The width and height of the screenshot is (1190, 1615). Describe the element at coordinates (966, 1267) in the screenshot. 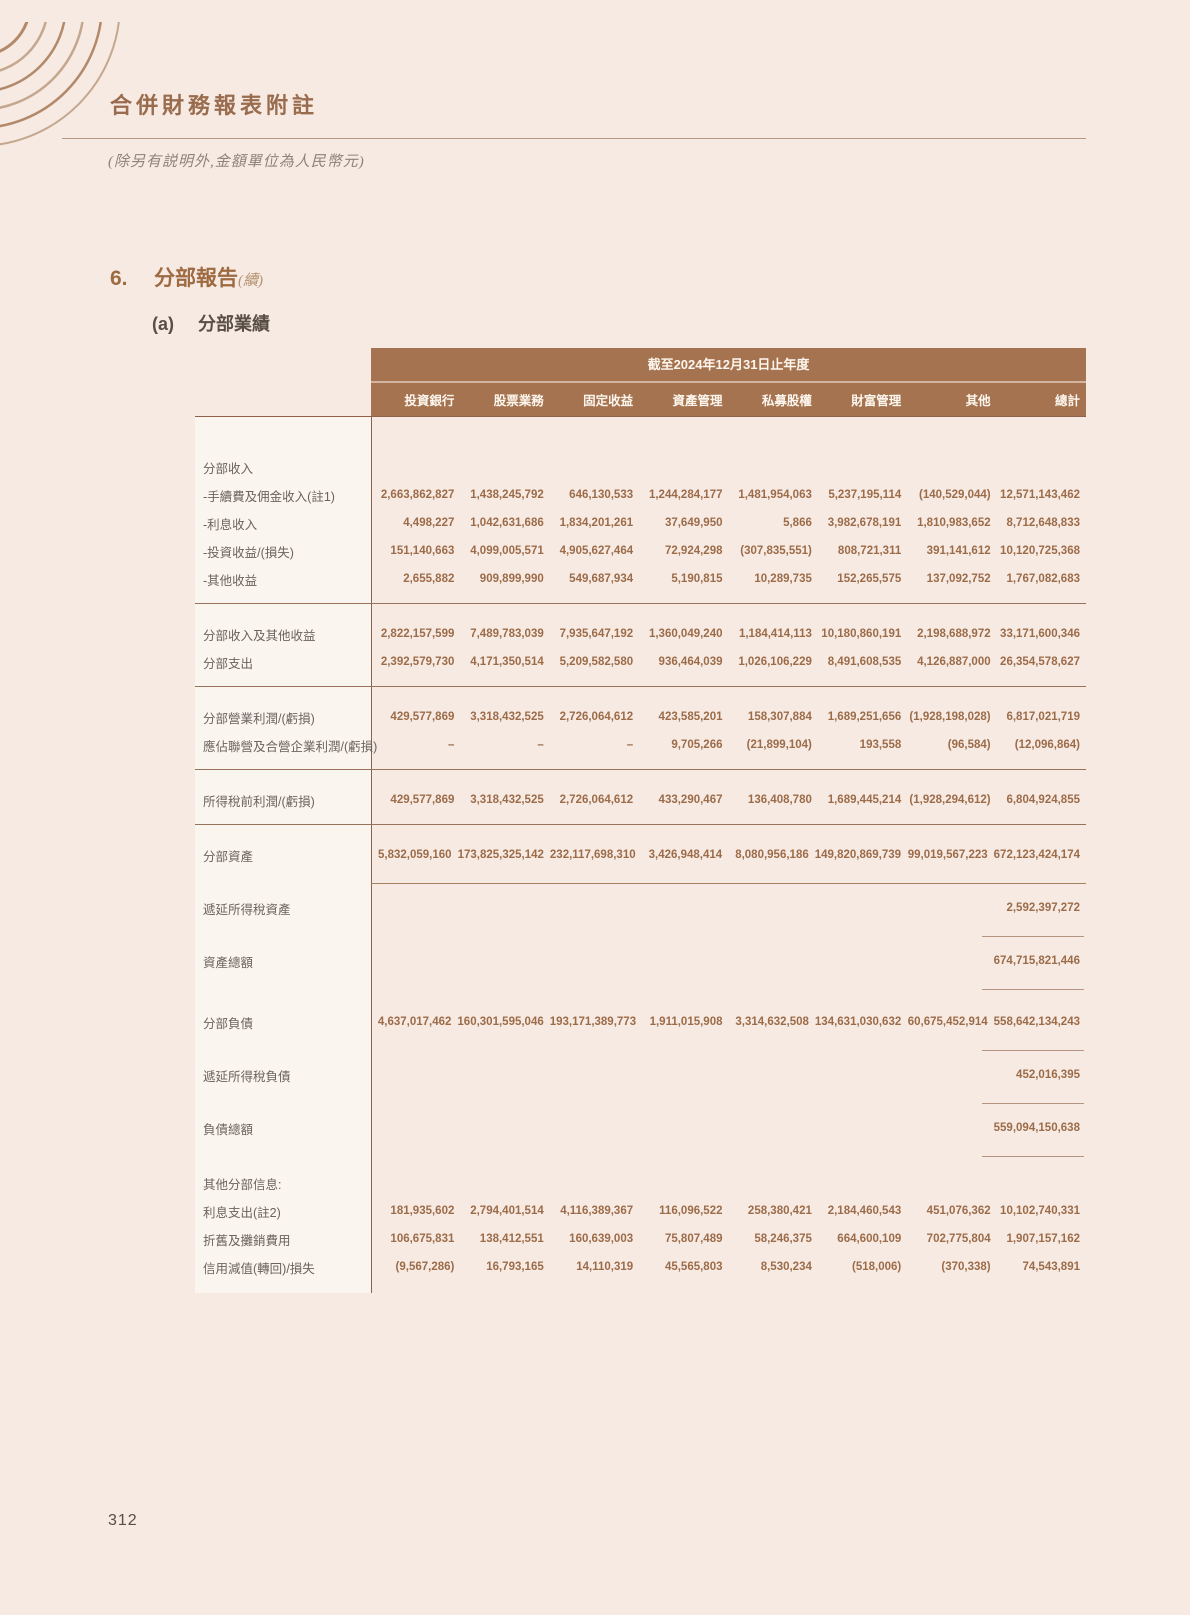

I see `cell-value: (370,338)` at that location.